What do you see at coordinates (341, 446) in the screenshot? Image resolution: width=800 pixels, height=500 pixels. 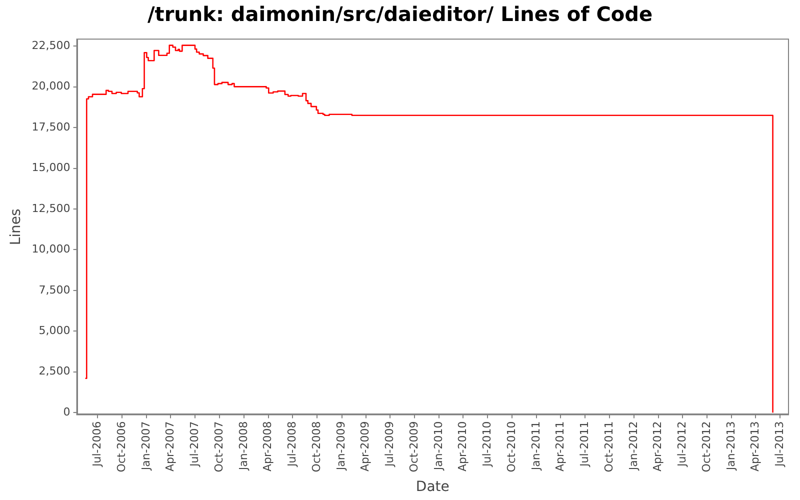 I see `x-tick-label: Jan-2009` at bounding box center [341, 446].